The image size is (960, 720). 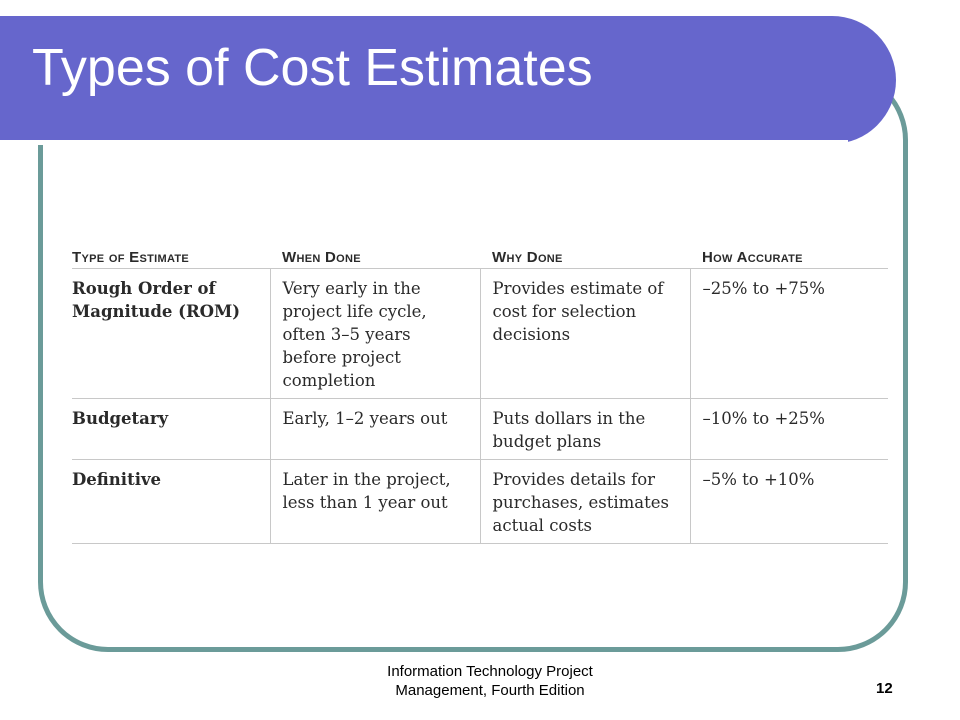 I want to click on cell-accuracy: –5% to +10%, so click(x=788, y=501).